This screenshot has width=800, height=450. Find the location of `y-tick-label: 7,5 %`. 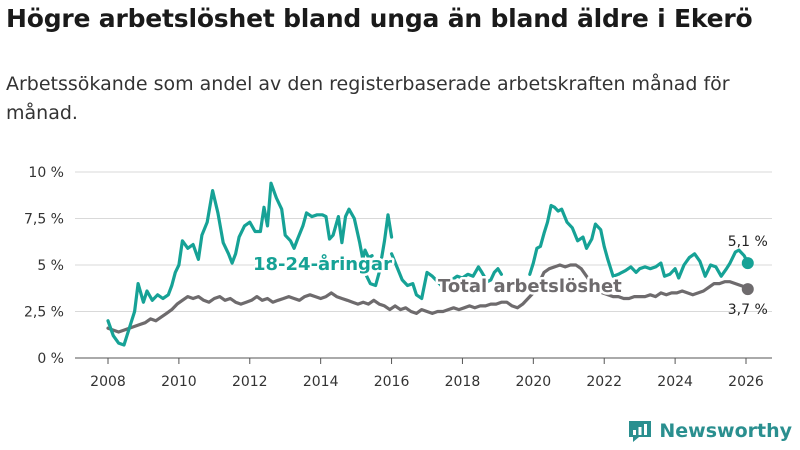

y-tick-label: 7,5 % is located at coordinates (44, 220).